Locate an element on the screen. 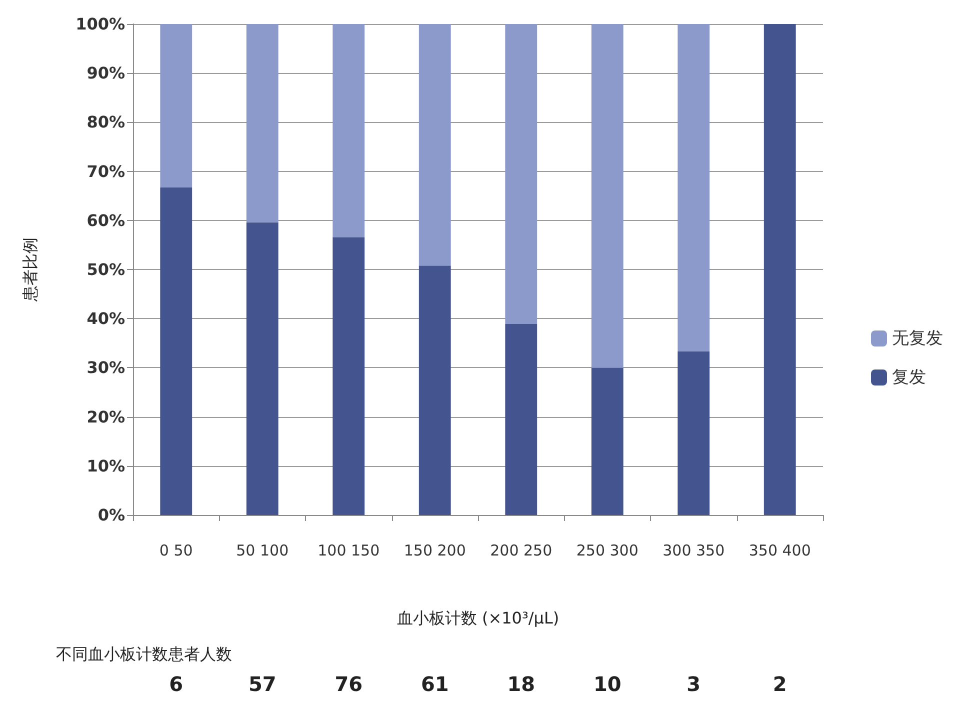  text: 57 is located at coordinates (262, 684).